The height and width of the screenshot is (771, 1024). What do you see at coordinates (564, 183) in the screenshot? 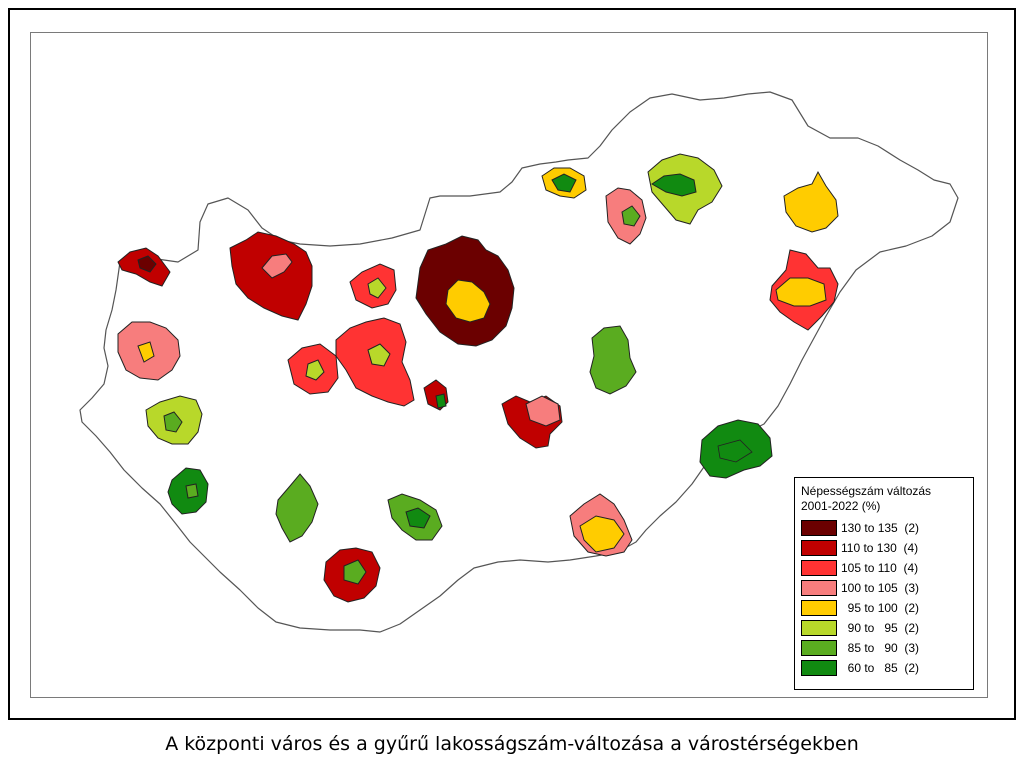
I see `region-eger-ring` at bounding box center [564, 183].